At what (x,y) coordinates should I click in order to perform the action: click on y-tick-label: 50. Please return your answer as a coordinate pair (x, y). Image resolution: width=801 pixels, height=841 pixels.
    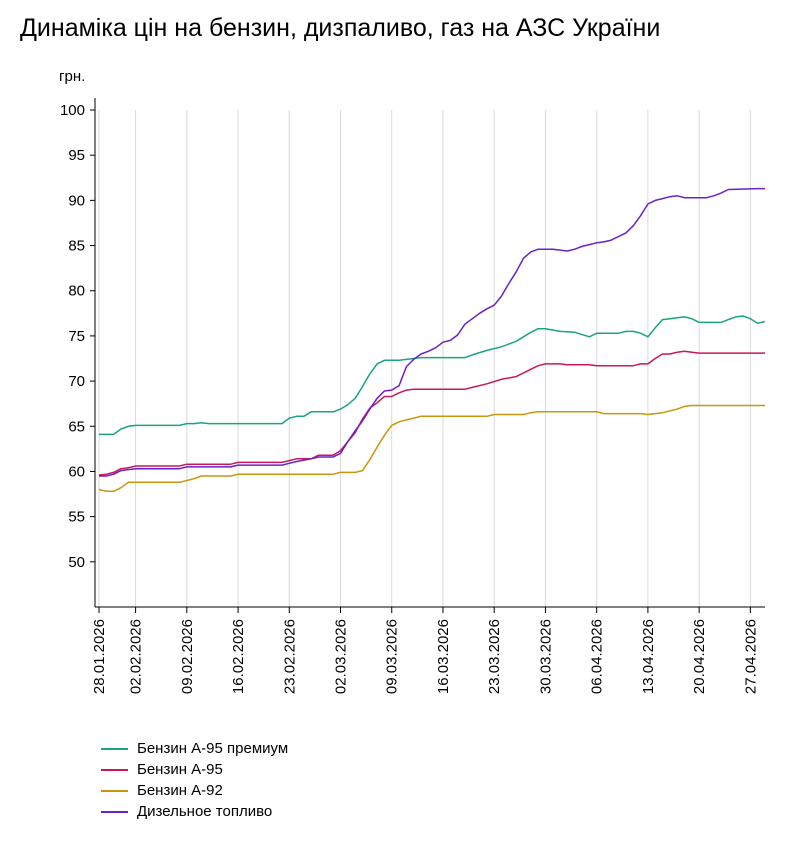
    Looking at the image, I should click on (76, 562).